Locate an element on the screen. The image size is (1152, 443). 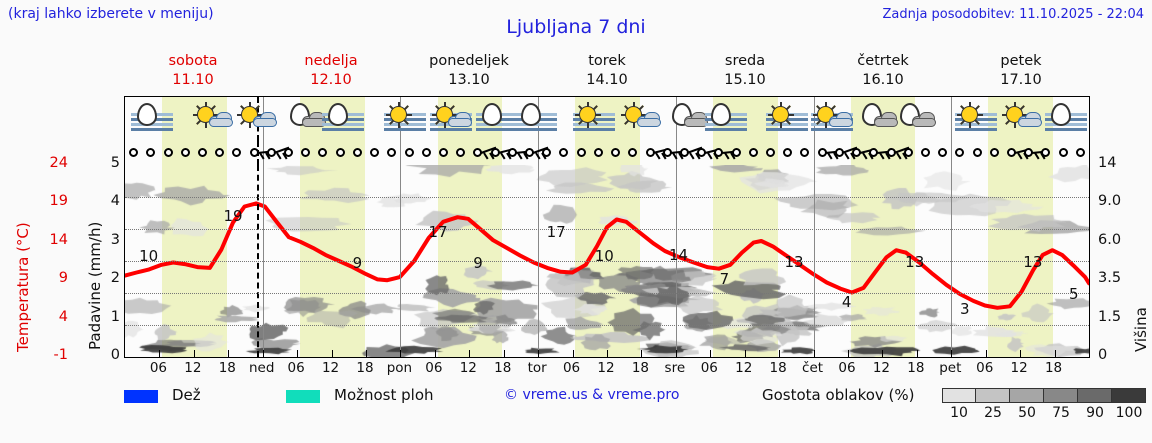
cloud-height-tick: 1.5 is located at coordinates (1110, 316).